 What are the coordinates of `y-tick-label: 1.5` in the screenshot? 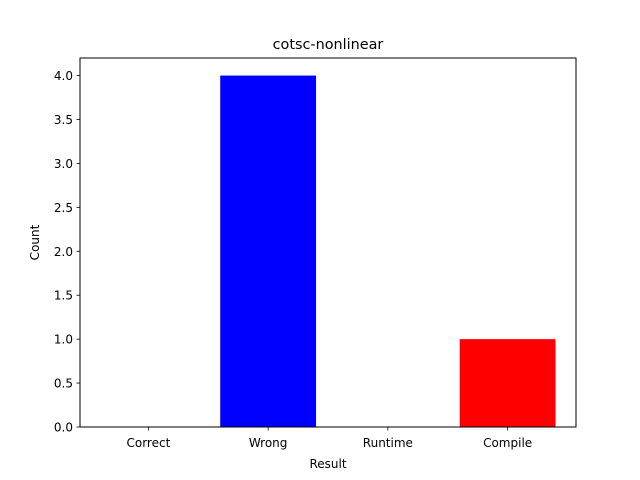 It's located at (63, 296).